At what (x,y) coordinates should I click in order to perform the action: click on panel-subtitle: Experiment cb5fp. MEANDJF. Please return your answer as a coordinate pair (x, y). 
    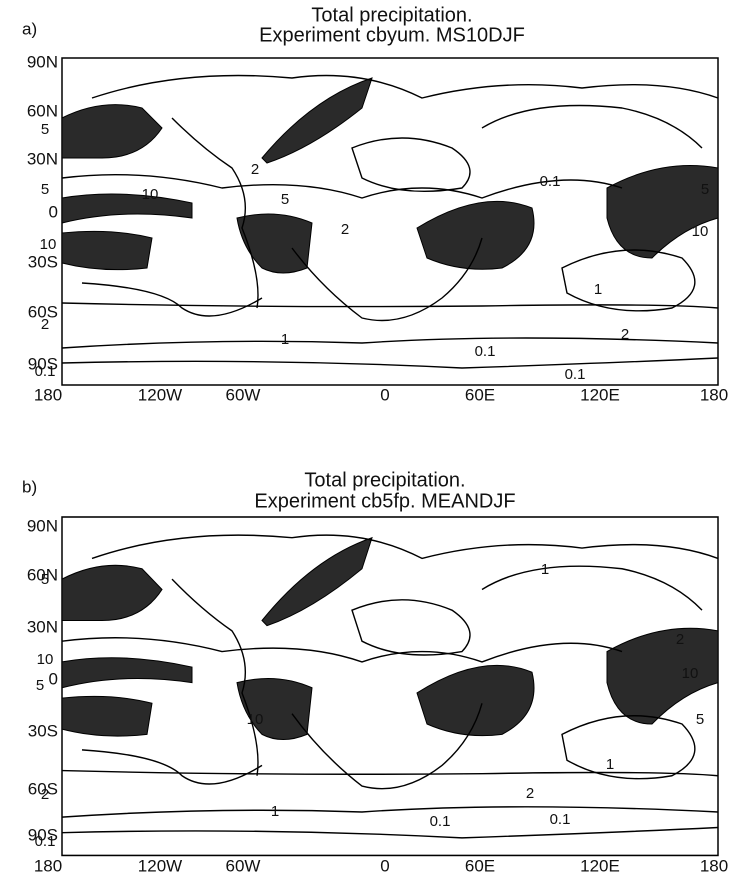
    Looking at the image, I should click on (384, 501).